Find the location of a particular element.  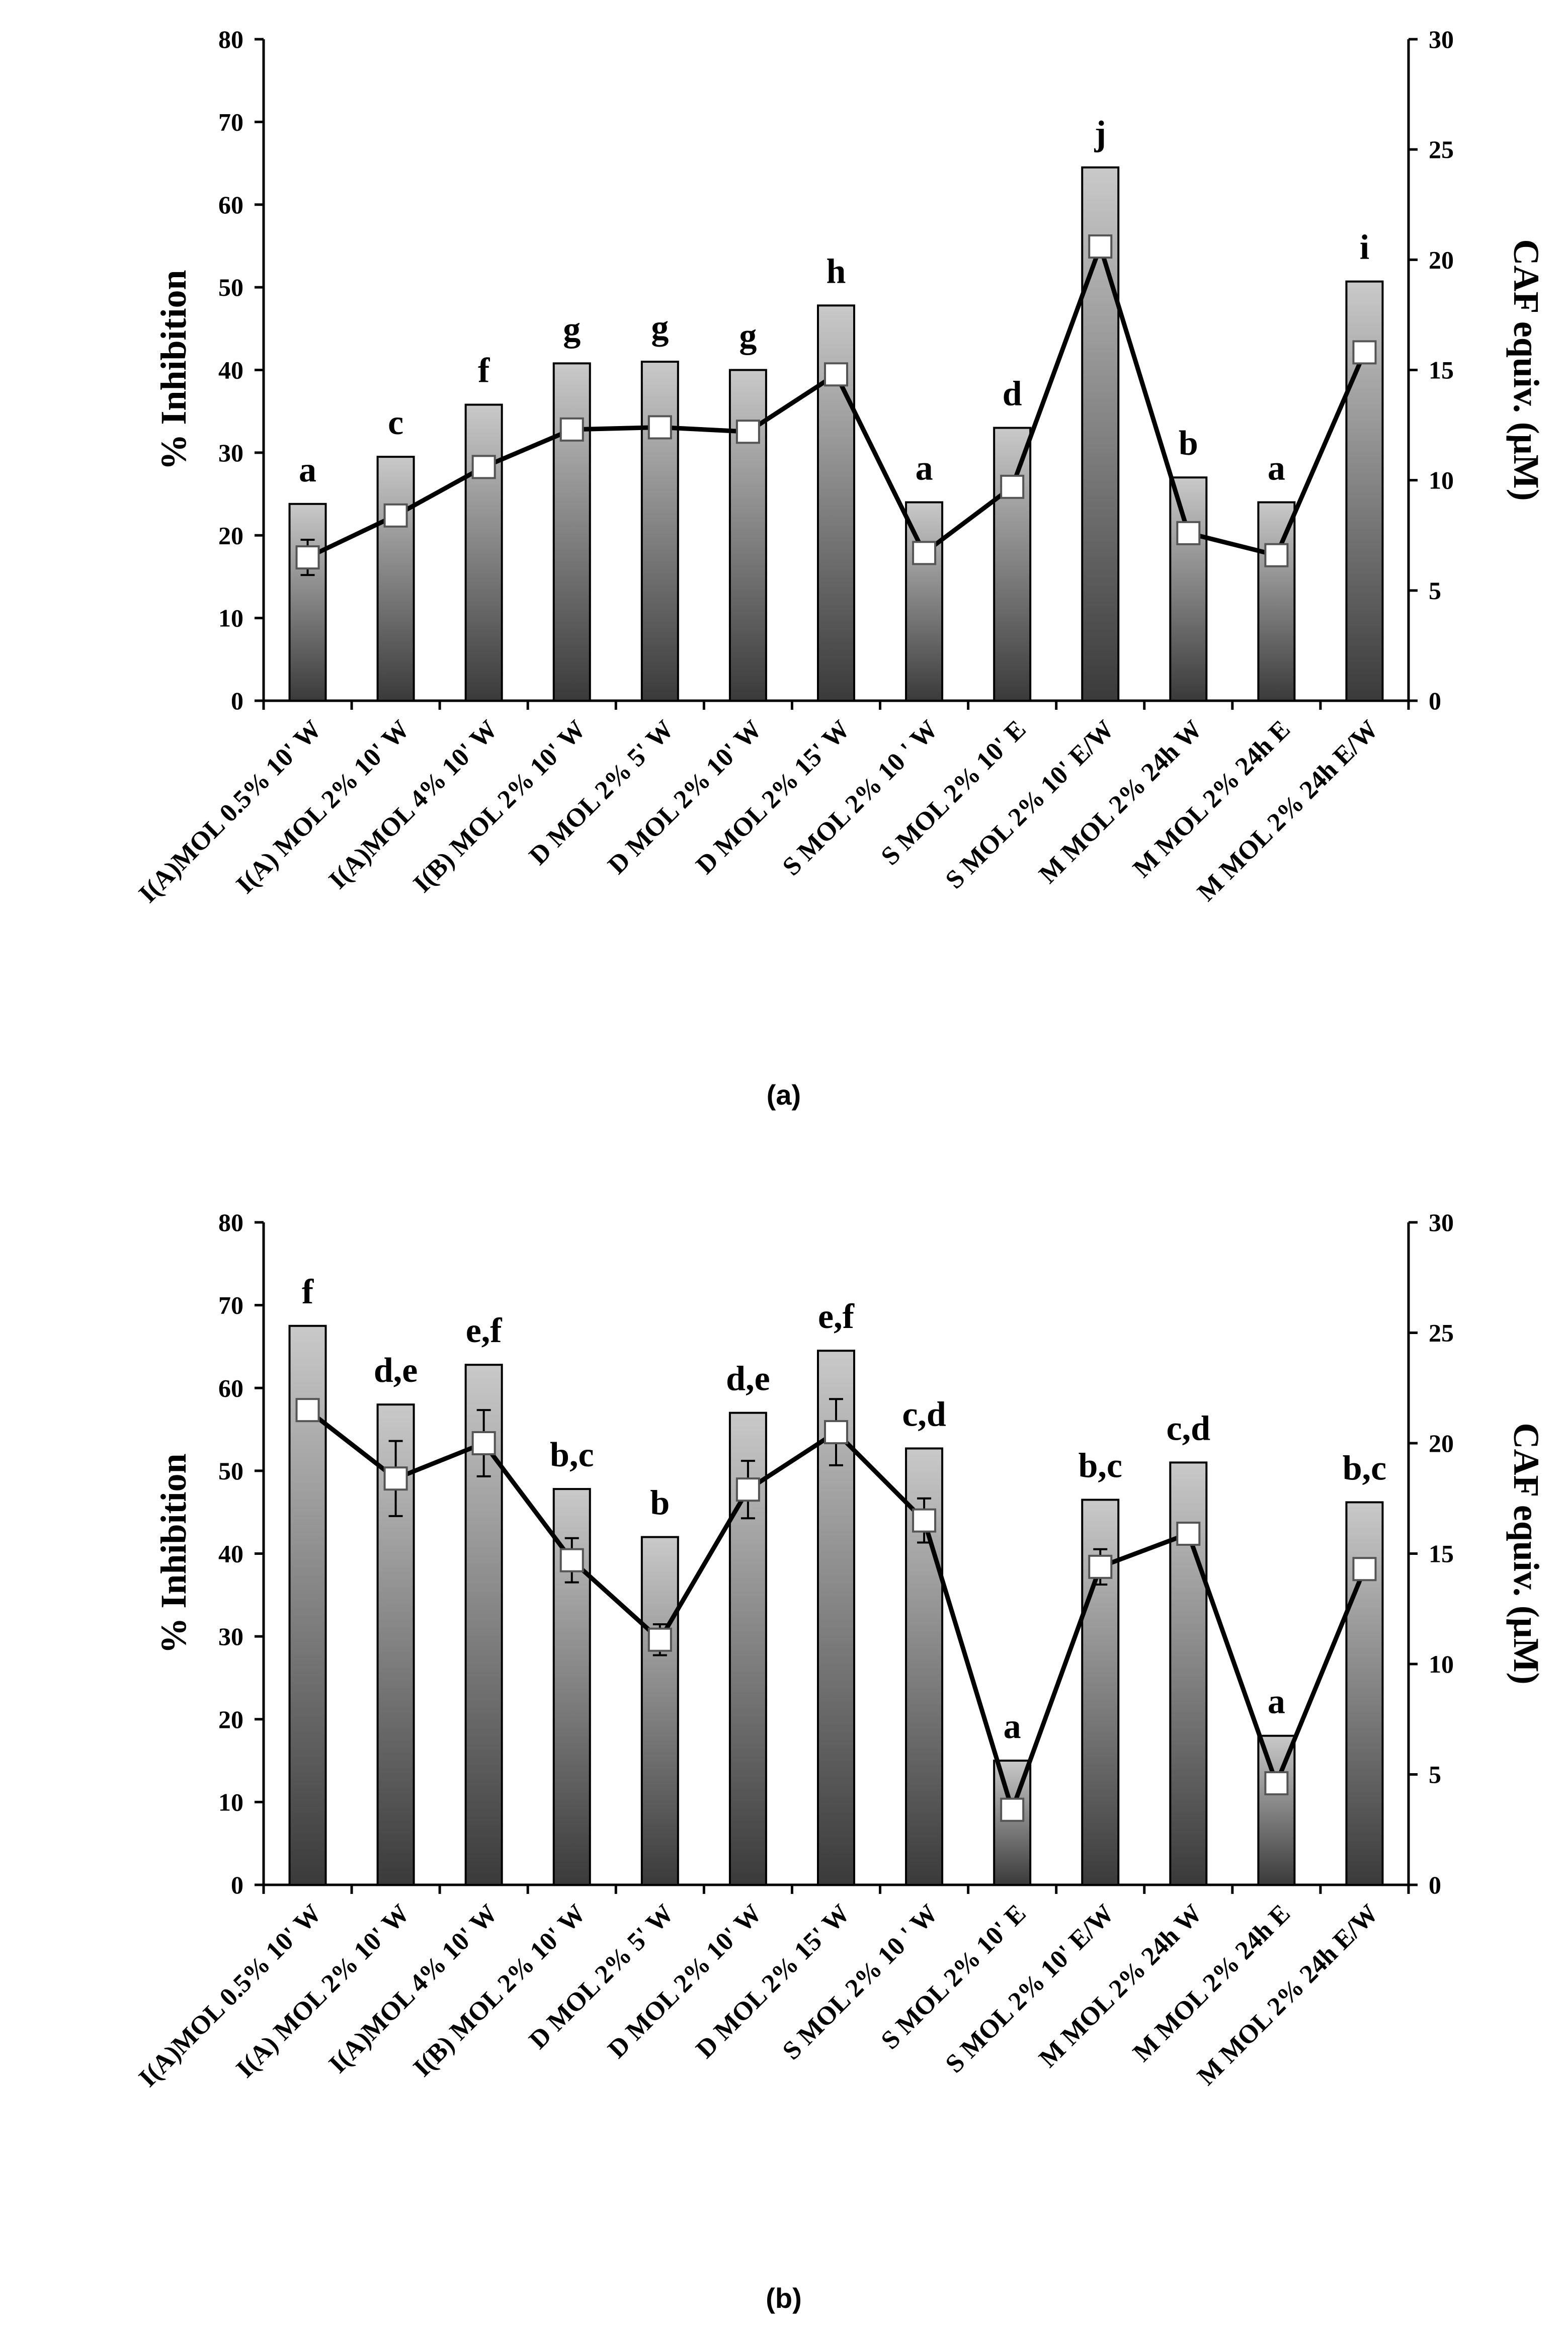

left-tick-label: 0 is located at coordinates (237, 1885).